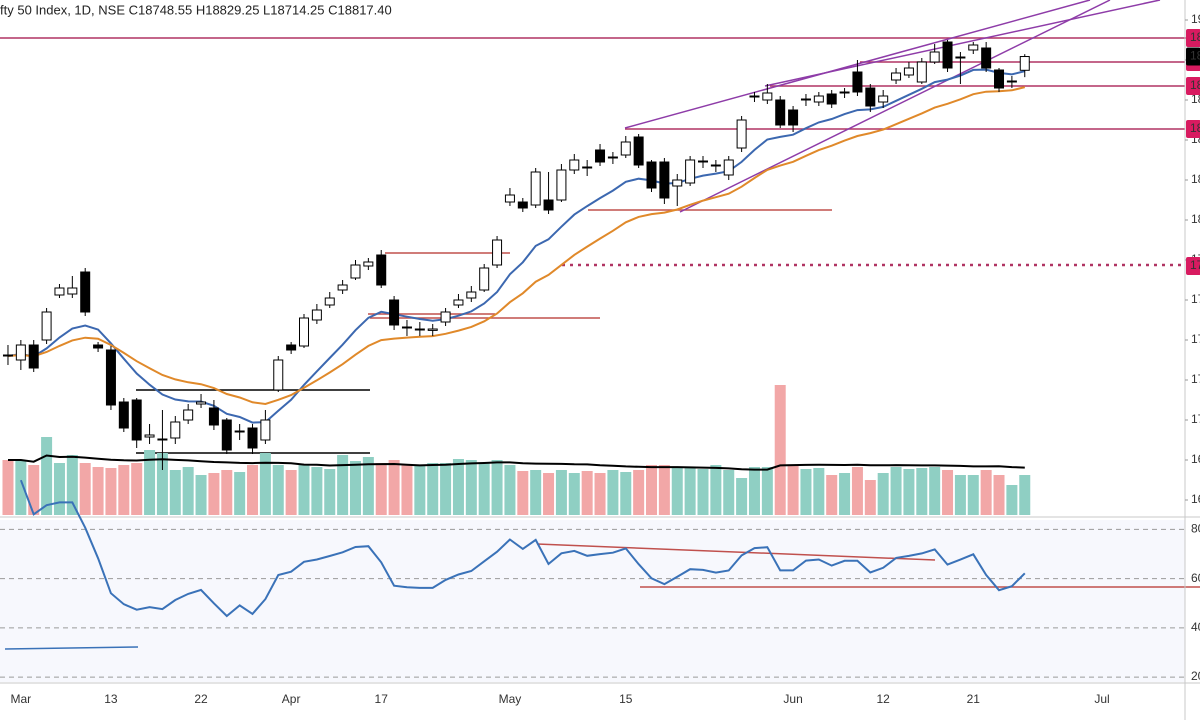  Describe the element at coordinates (1195, 265) in the screenshot. I see `price-label: 17770` at that location.